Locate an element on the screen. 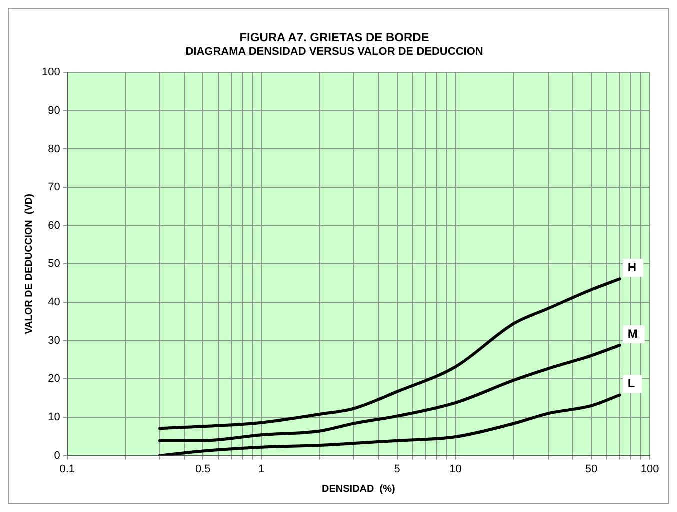 This screenshot has width=677, height=512. y-tick-label: 70 is located at coordinates (54, 188).